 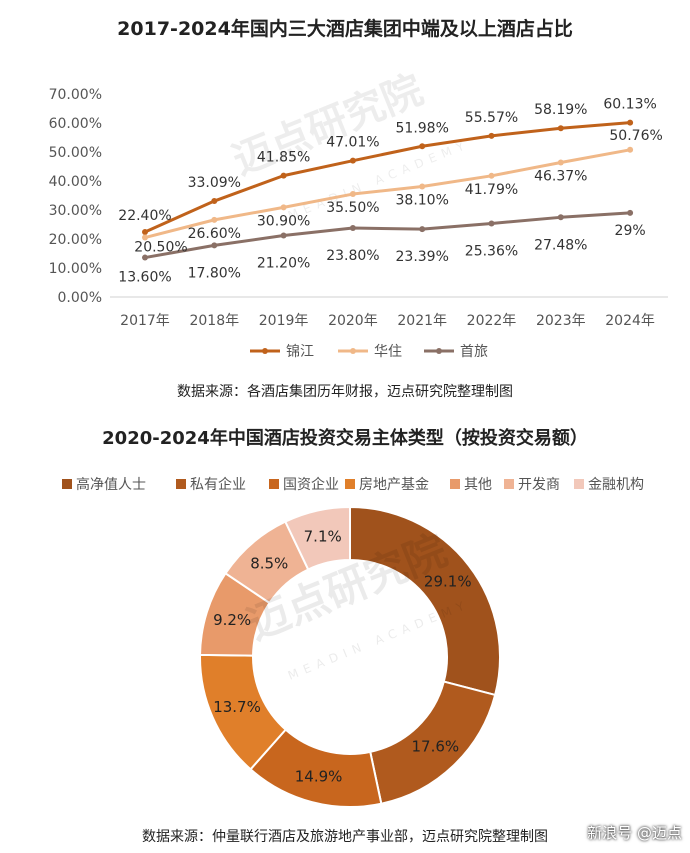 I want to click on series-line-锦江, so click(x=387, y=177).